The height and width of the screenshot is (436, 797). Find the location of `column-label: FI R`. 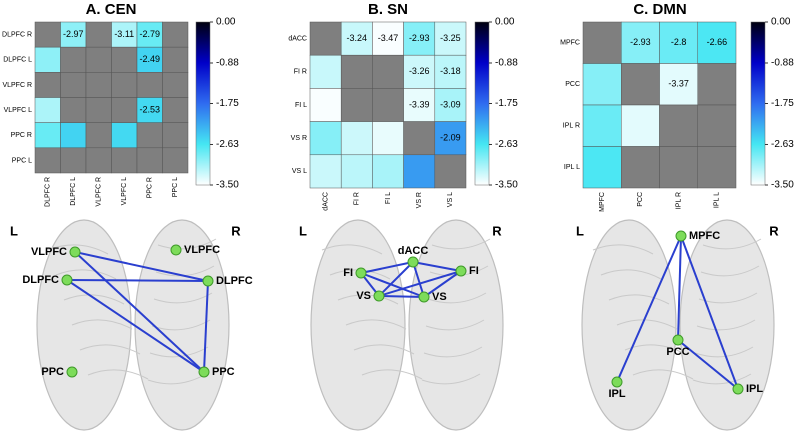

column-label: FI R is located at coordinates (357, 198).